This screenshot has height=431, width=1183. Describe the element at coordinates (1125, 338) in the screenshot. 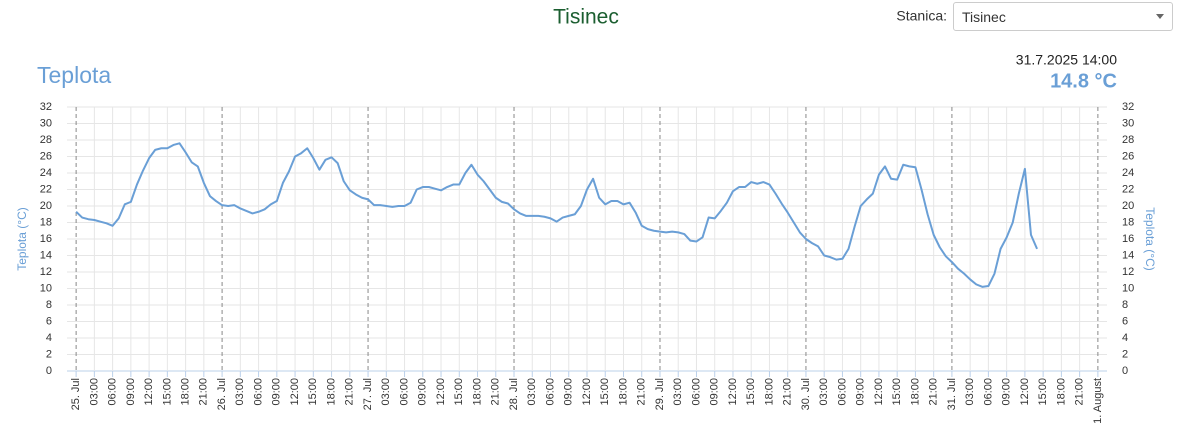

I see `y2-tick-label: 4` at that location.